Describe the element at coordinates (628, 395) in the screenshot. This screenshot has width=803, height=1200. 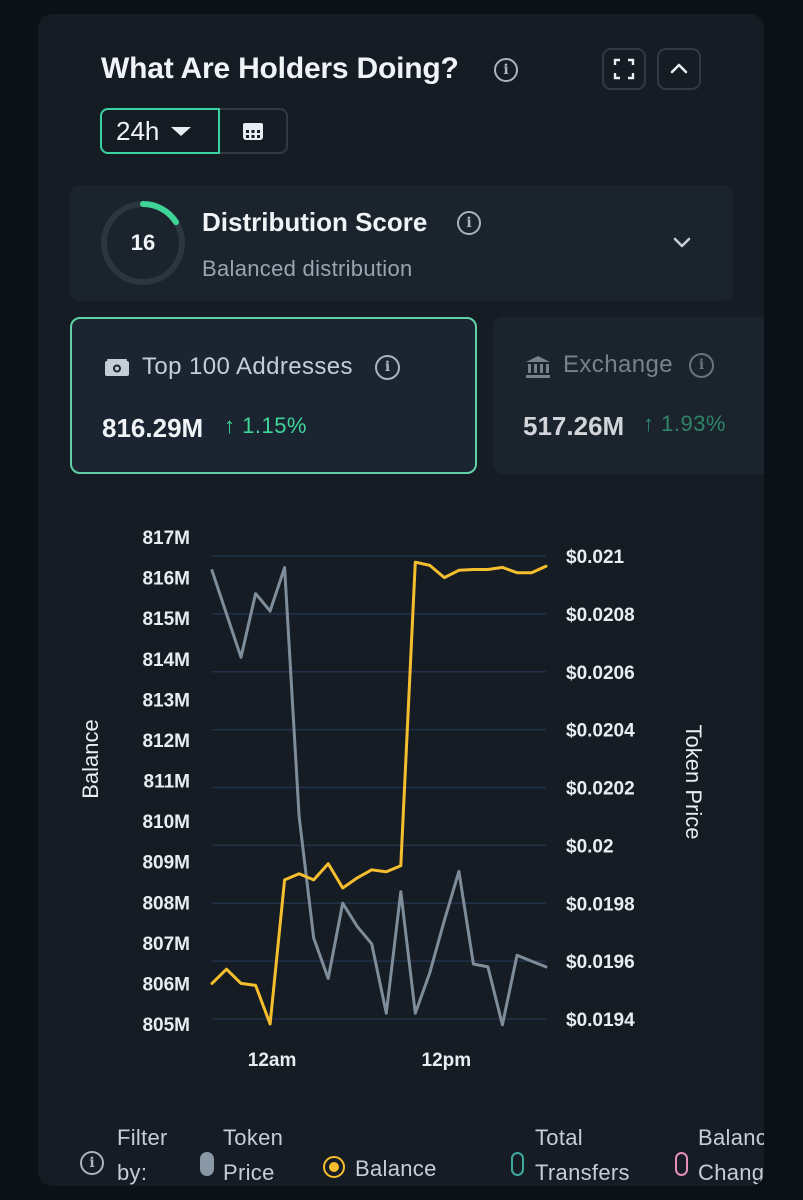
I see `stat-card-exchange: Exchange i 517.26M ↑ 1.93%` at that location.